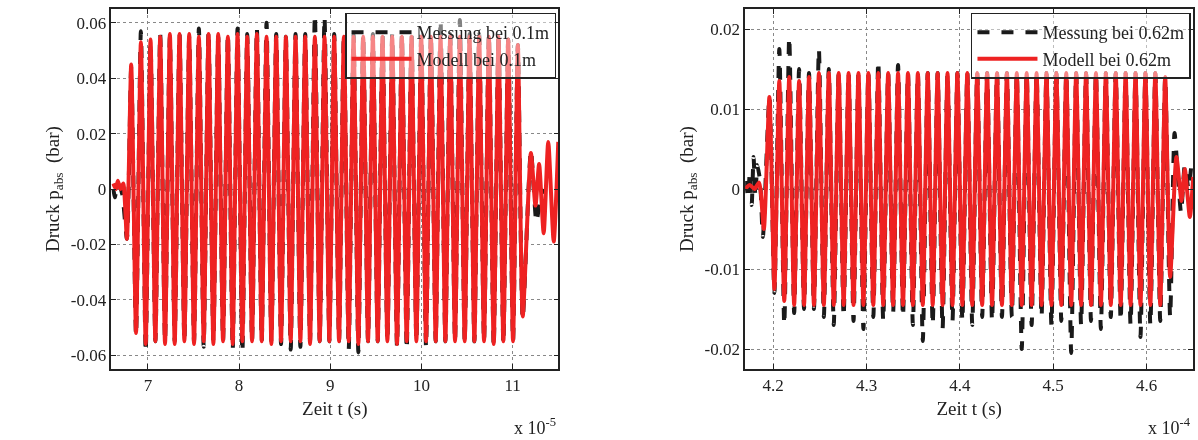 The image size is (1198, 440). Describe the element at coordinates (535, 426) in the screenshot. I see `text: x 10$^{-5}$` at that location.